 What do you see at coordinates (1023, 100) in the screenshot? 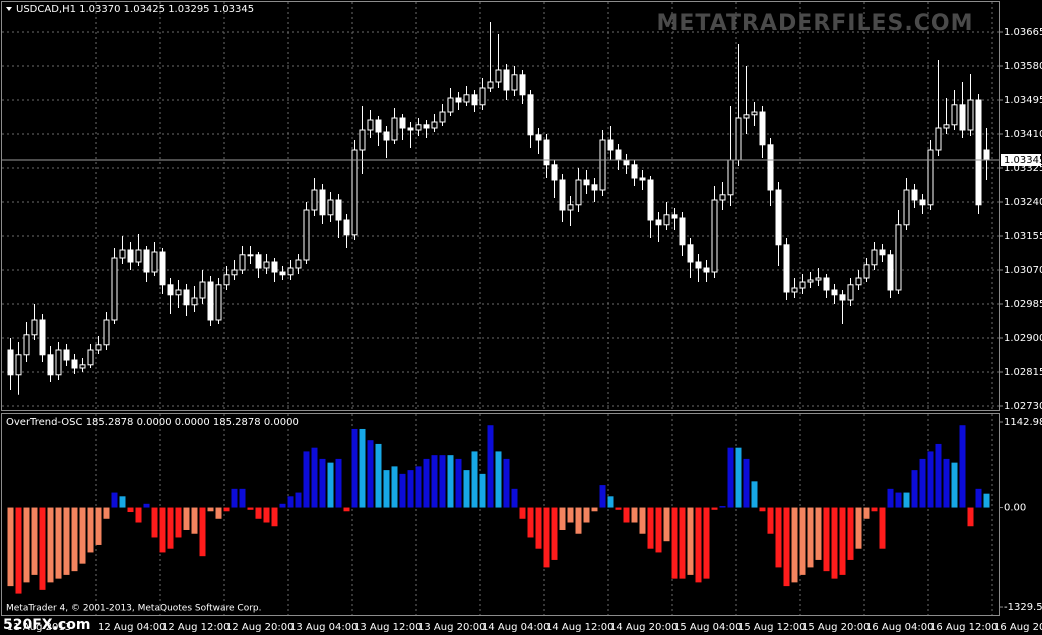
I see `y-tick-label: 1.03495` at bounding box center [1023, 100].